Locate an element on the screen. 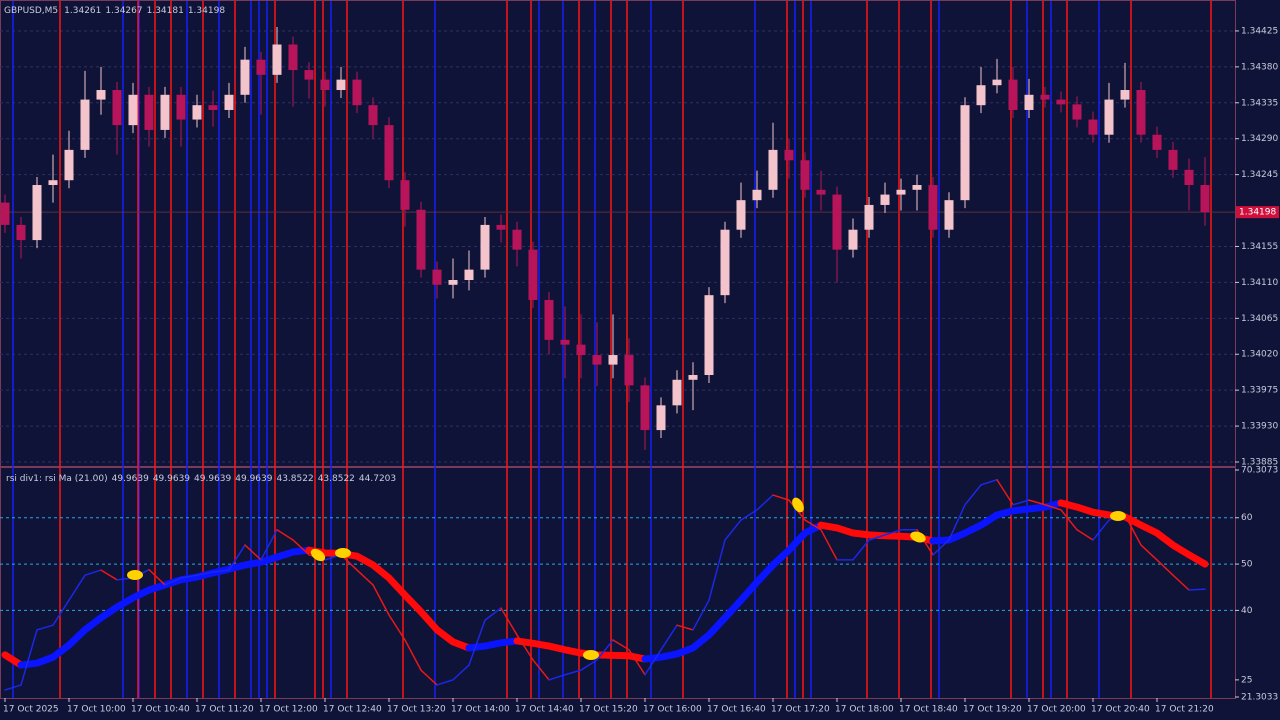  x-tick-label: 17 Oct 12:00 is located at coordinates (288, 710).